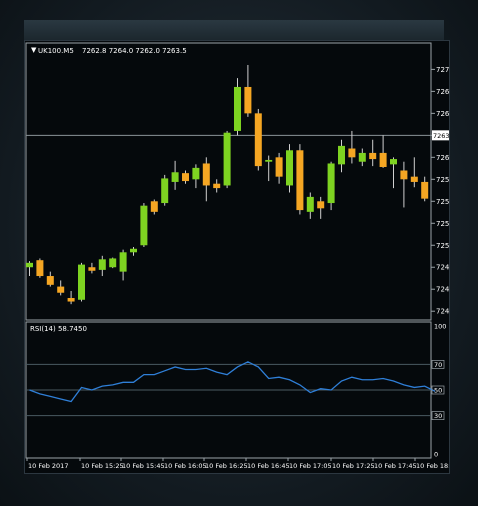 The width and height of the screenshot is (478, 506). Describe the element at coordinates (442, 114) in the screenshot. I see `price-tick-label: 7266.0` at that location.